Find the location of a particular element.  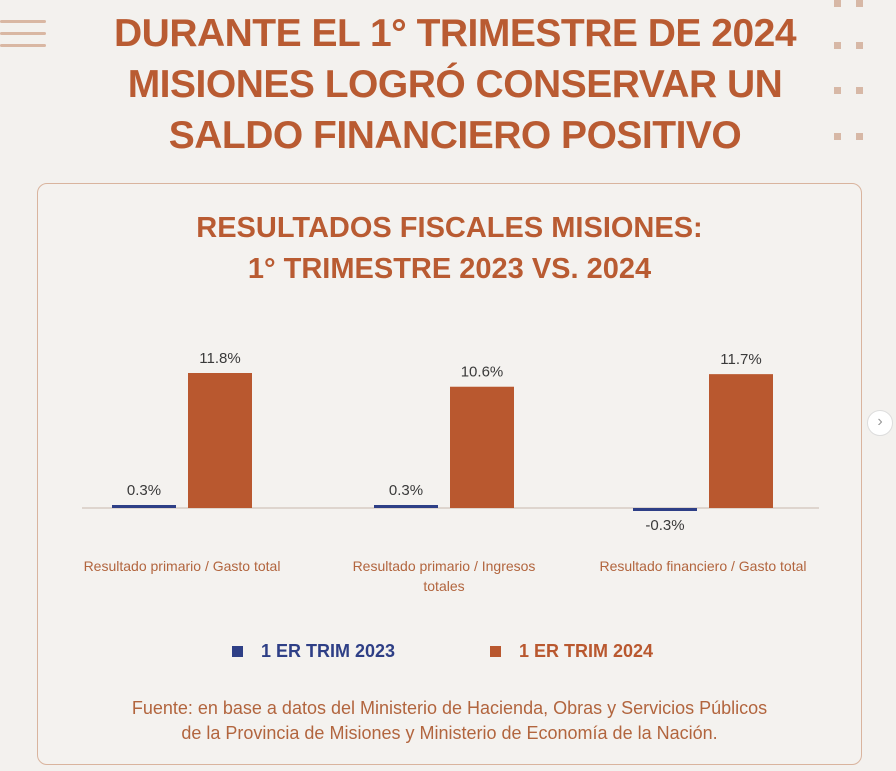

category-label-0-0: Resultado primario / Gasto total is located at coordinates (182, 566).